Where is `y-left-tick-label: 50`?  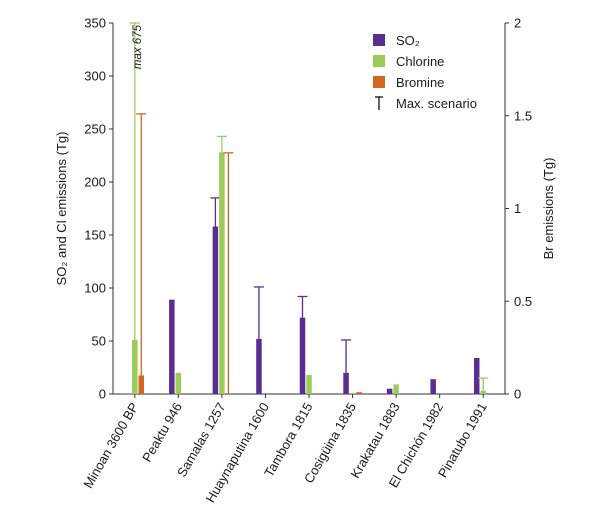
y-left-tick-label: 50 is located at coordinates (99, 341).